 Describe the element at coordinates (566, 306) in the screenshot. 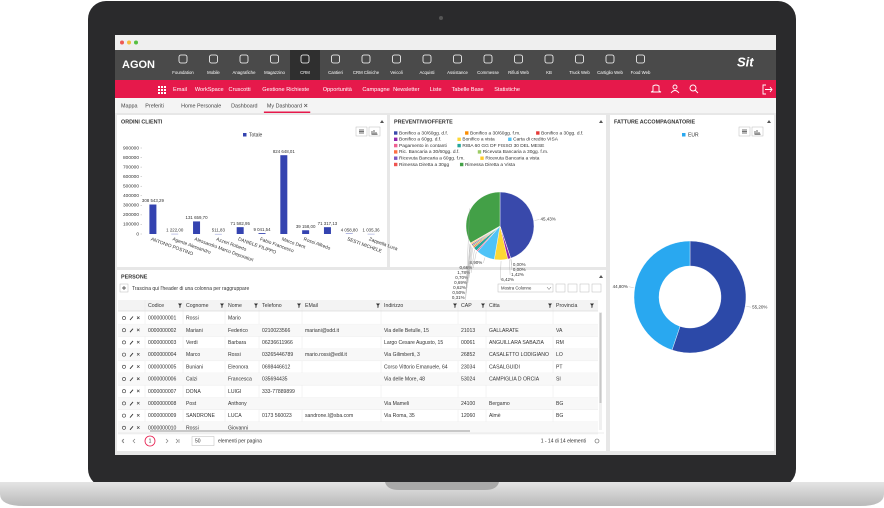

I see `column-header: Provincia` at that location.